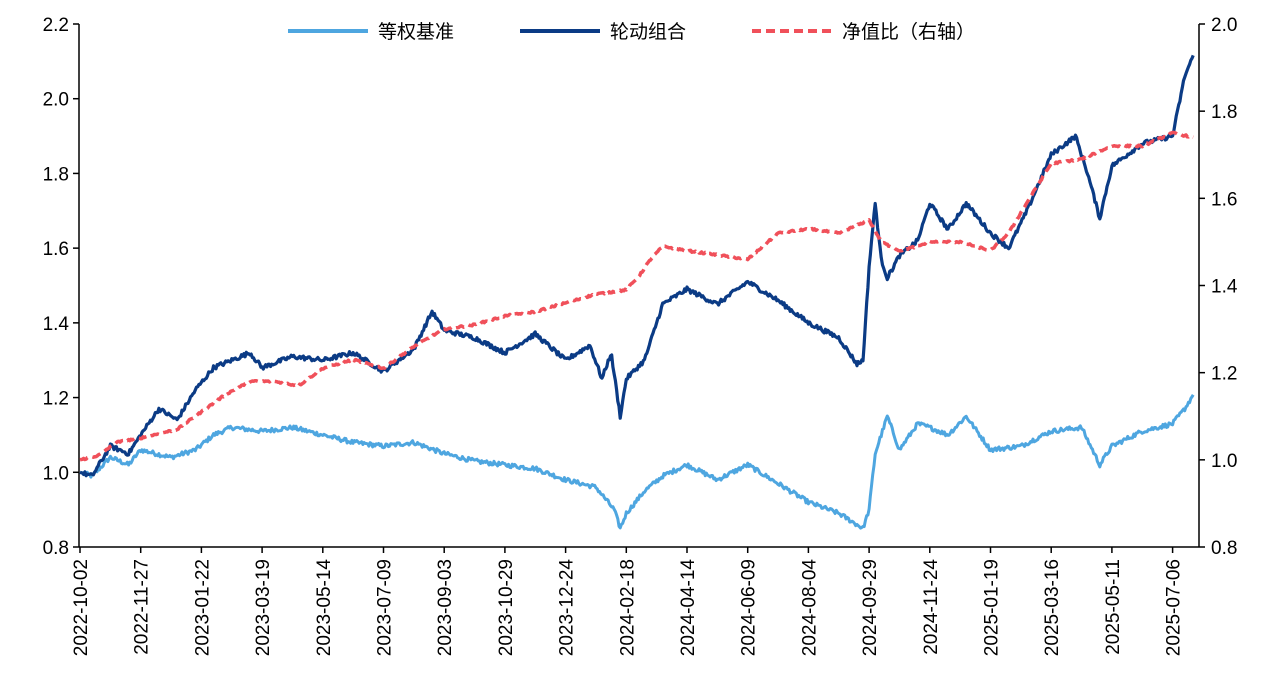 The image size is (1269, 693). Describe the element at coordinates (263, 607) in the screenshot. I see `x-tick-label: 2023-03-19` at that location.